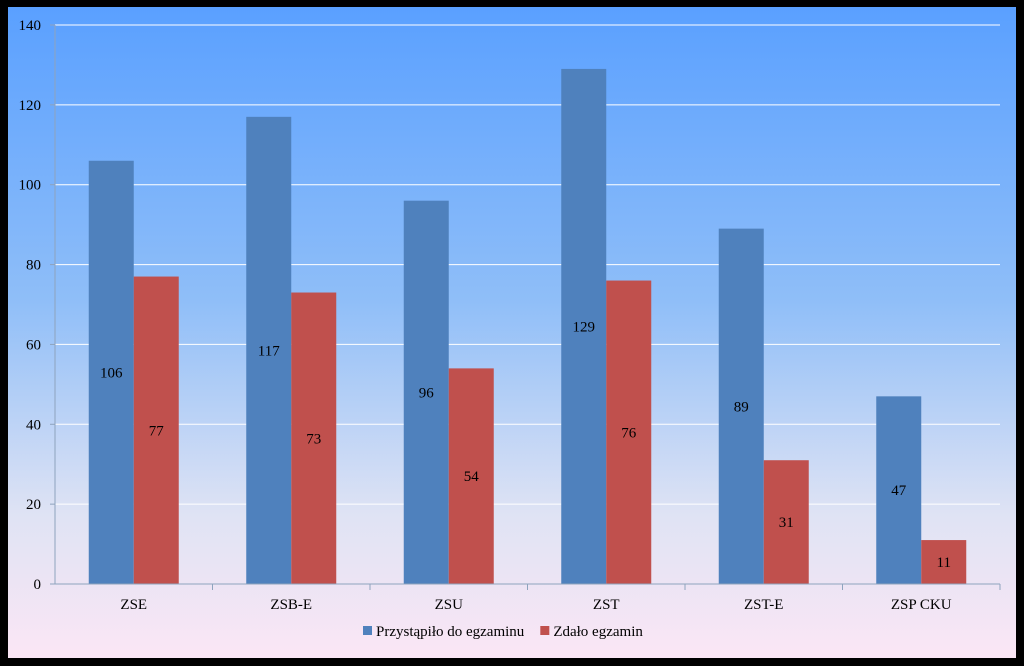 The height and width of the screenshot is (666, 1024). What do you see at coordinates (598, 632) in the screenshot?
I see `legend-label-series-2: Zdało egzamin` at bounding box center [598, 632].